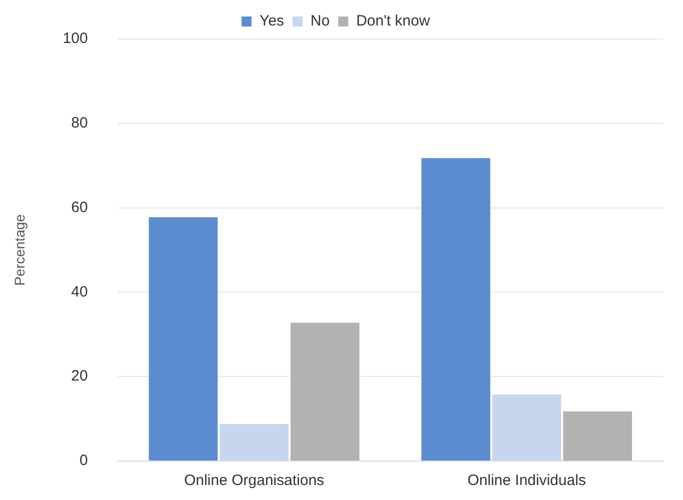 The width and height of the screenshot is (683, 500). Describe the element at coordinates (83, 461) in the screenshot. I see `y-tick-label: 0` at that location.